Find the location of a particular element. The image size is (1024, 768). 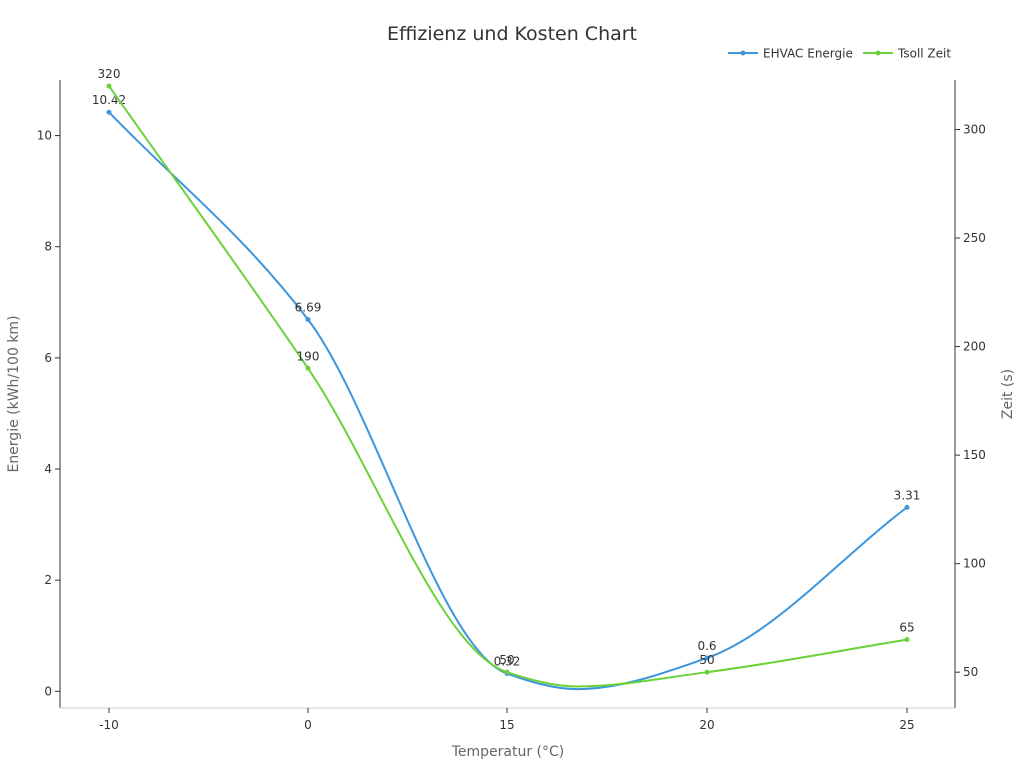

data-label-tsoll-zeit: 320 is located at coordinates (109, 74).